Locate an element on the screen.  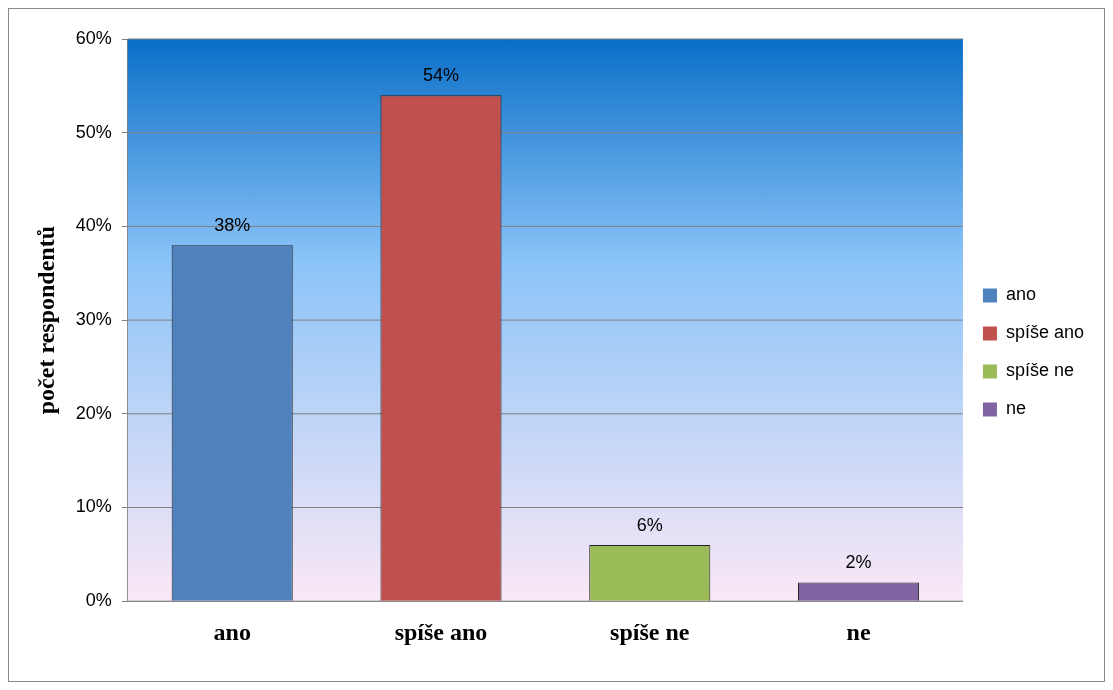
data-label: 6% is located at coordinates (649, 524).